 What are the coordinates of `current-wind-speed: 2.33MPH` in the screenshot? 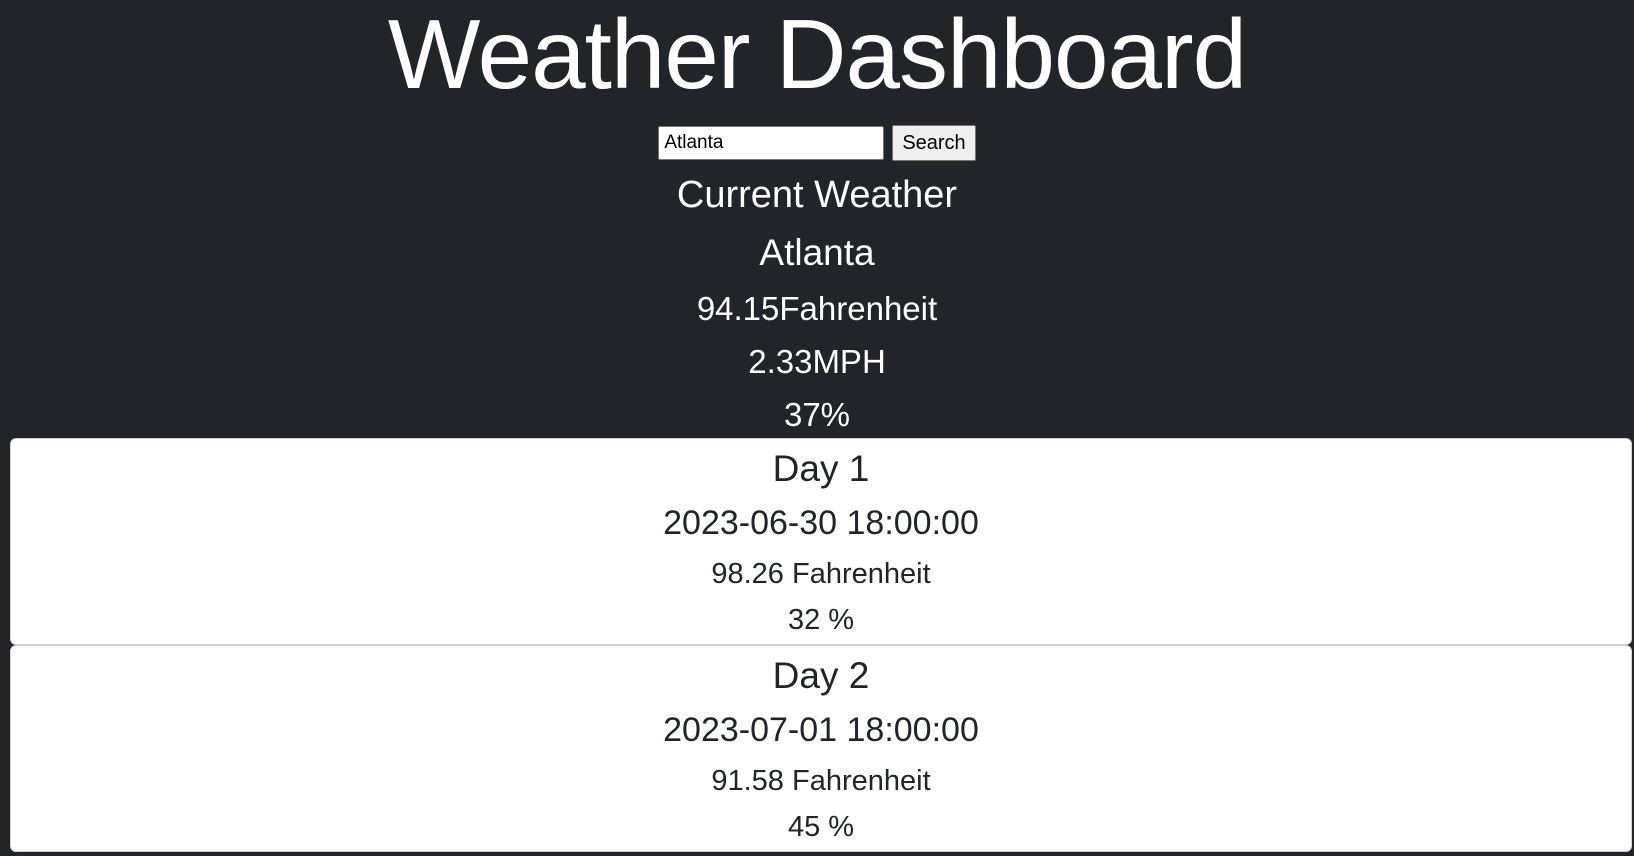 It's located at (817, 361).